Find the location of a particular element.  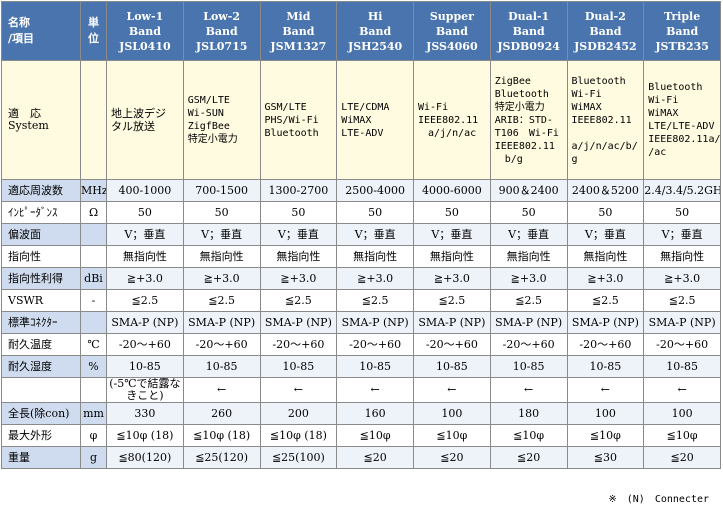

row-value: 900＆2400 is located at coordinates (528, 190).